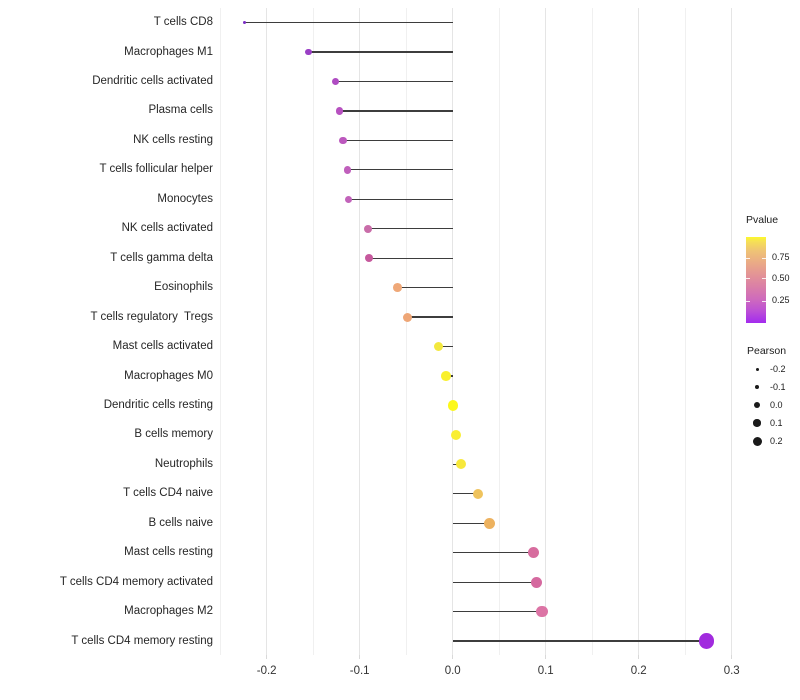  What do you see at coordinates (180, 110) in the screenshot?
I see `y-axis-label: Plasma cells` at bounding box center [180, 110].